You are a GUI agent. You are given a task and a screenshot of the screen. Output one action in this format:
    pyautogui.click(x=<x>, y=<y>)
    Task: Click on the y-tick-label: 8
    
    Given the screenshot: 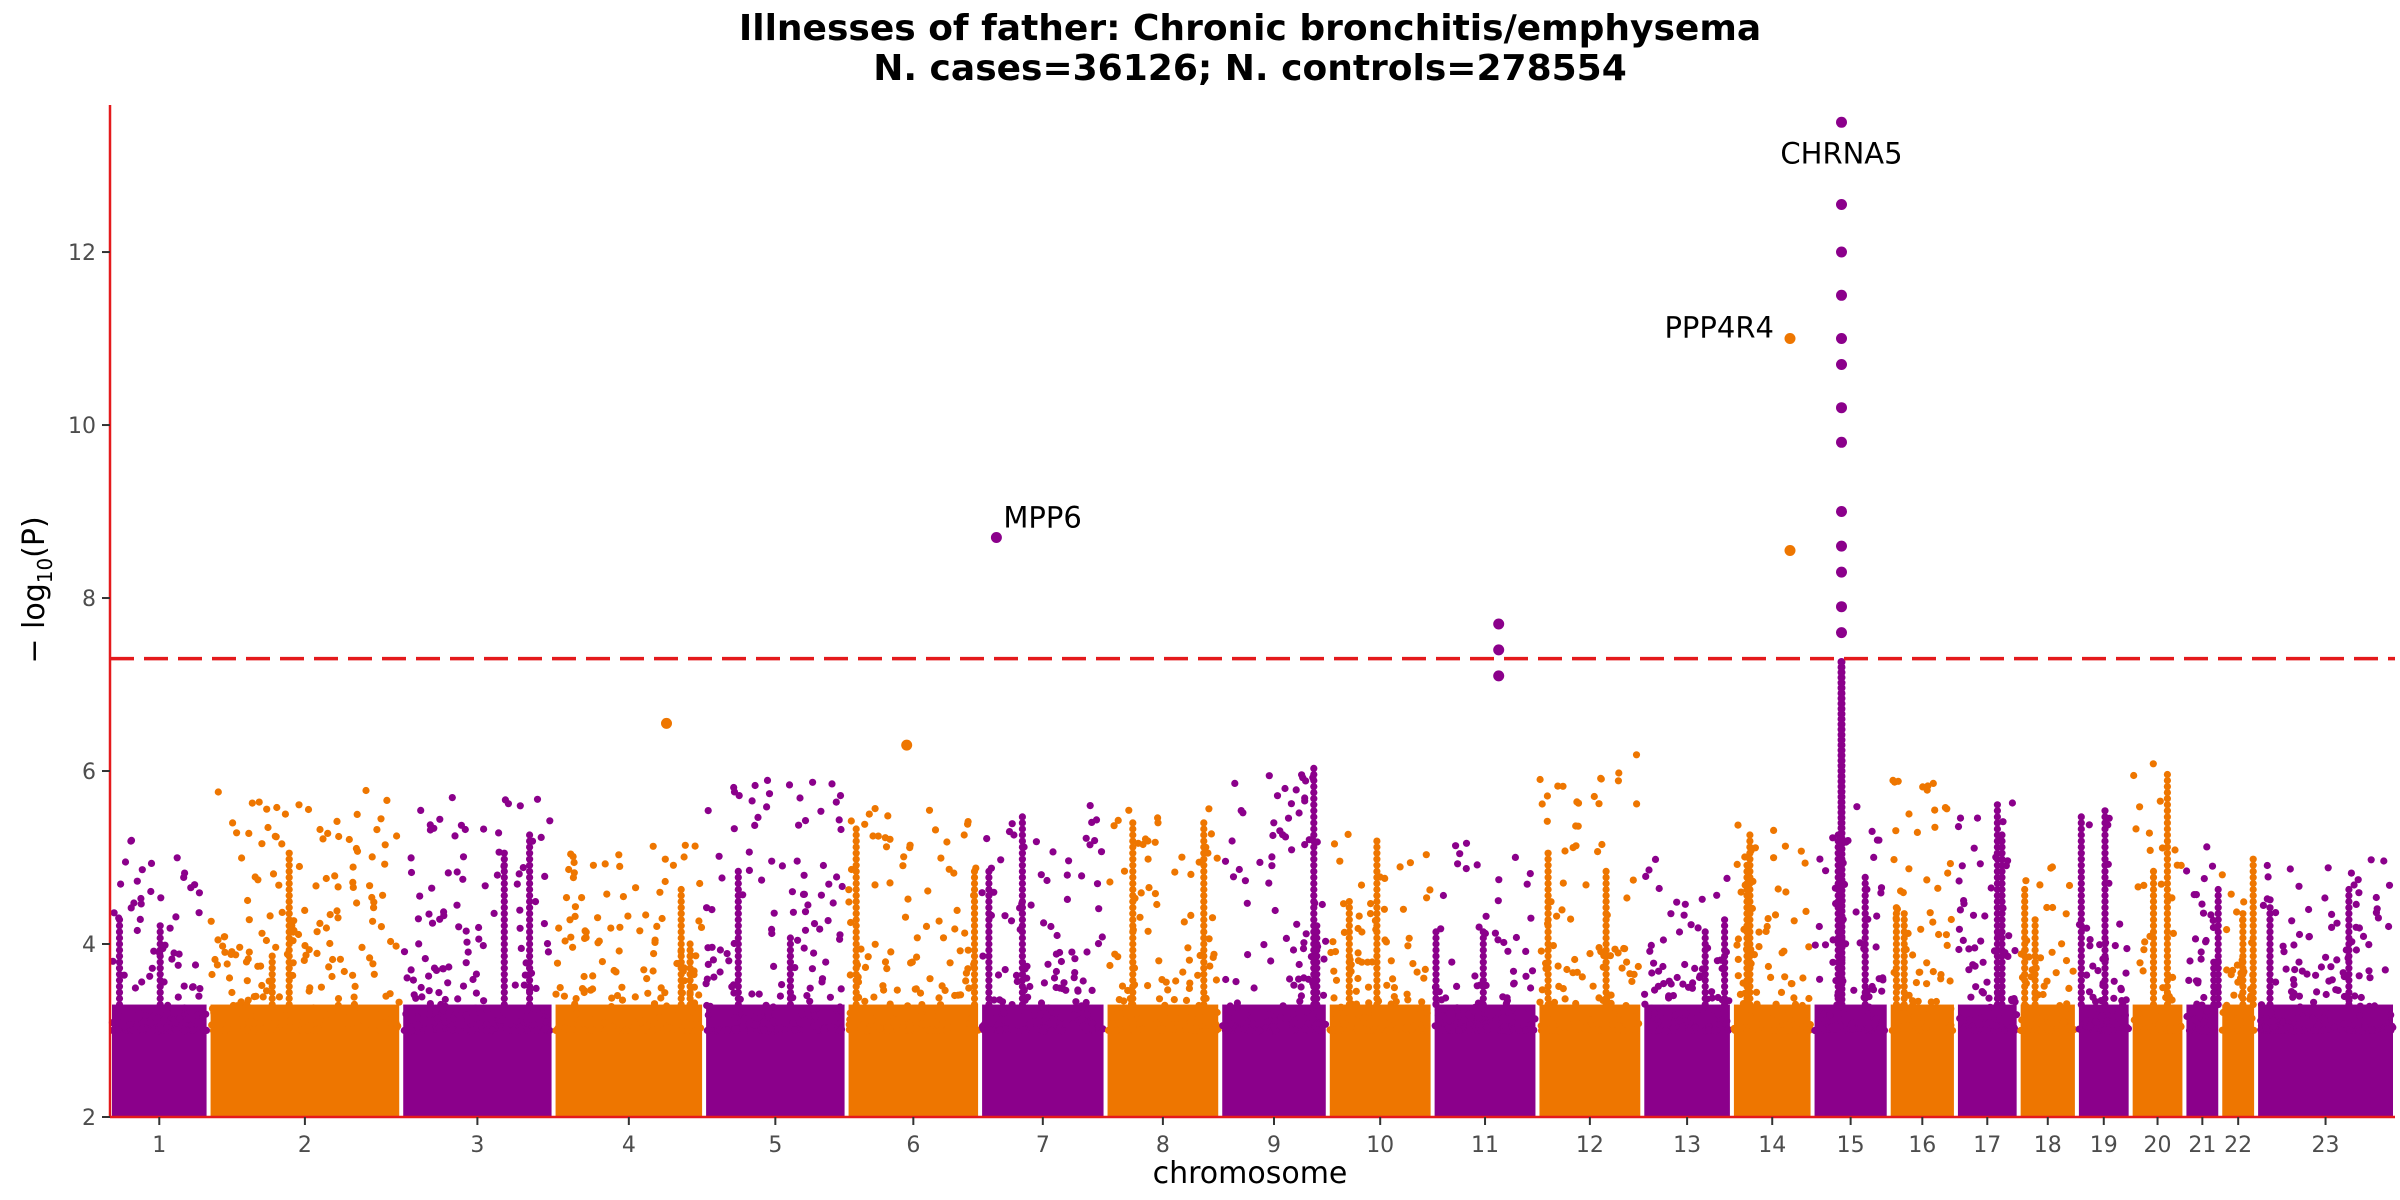 What is the action you would take?
    pyautogui.click(x=89, y=599)
    